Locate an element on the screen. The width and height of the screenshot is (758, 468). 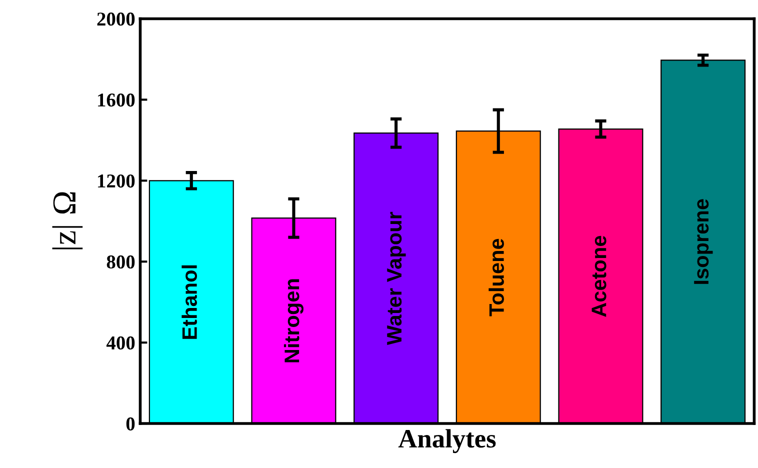
y-tick-label: 1200 is located at coordinates (116, 181).